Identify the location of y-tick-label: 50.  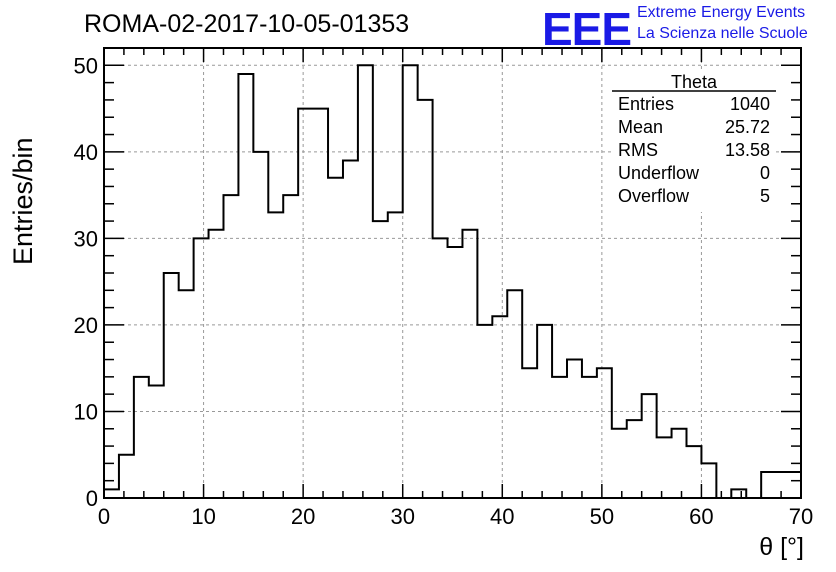
(86, 65).